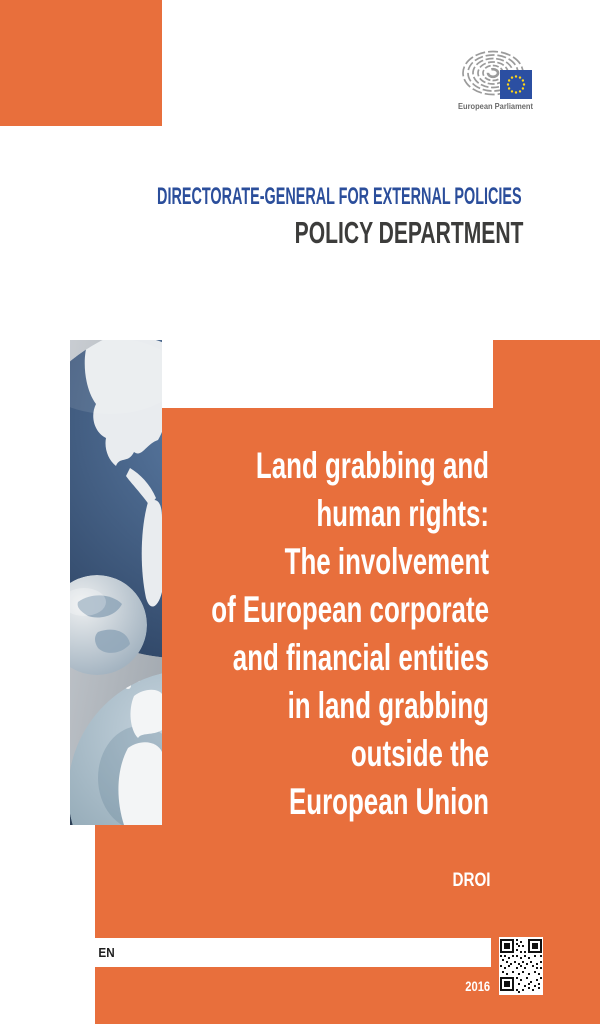 This screenshot has width=600, height=1024. What do you see at coordinates (388, 801) in the screenshot?
I see `cover-title-line: European Union` at bounding box center [388, 801].